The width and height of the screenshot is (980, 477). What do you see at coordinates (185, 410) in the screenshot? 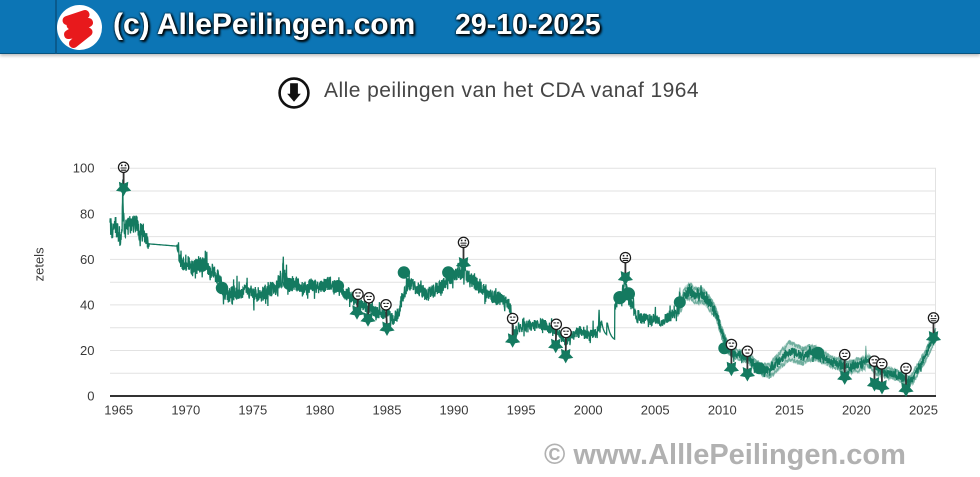
I see `svg-text: 1970` at bounding box center [185, 410].